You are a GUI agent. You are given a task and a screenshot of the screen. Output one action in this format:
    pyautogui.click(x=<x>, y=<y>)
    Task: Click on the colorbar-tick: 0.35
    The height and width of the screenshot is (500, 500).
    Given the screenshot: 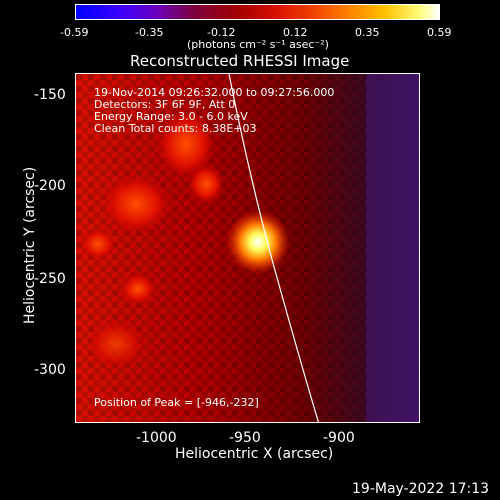 What is the action you would take?
    pyautogui.click(x=367, y=32)
    